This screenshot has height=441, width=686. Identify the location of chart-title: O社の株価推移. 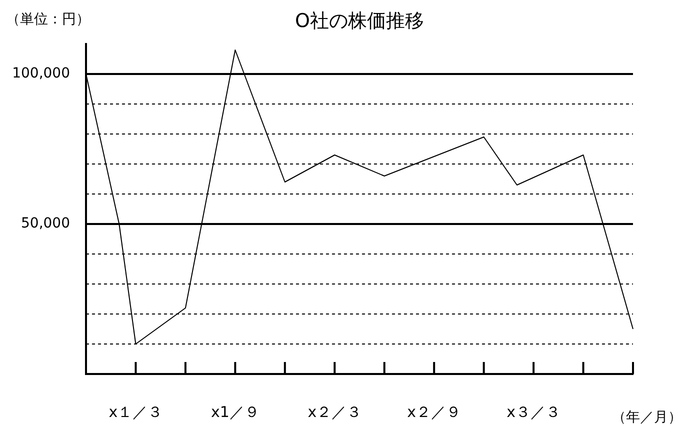
(359, 21).